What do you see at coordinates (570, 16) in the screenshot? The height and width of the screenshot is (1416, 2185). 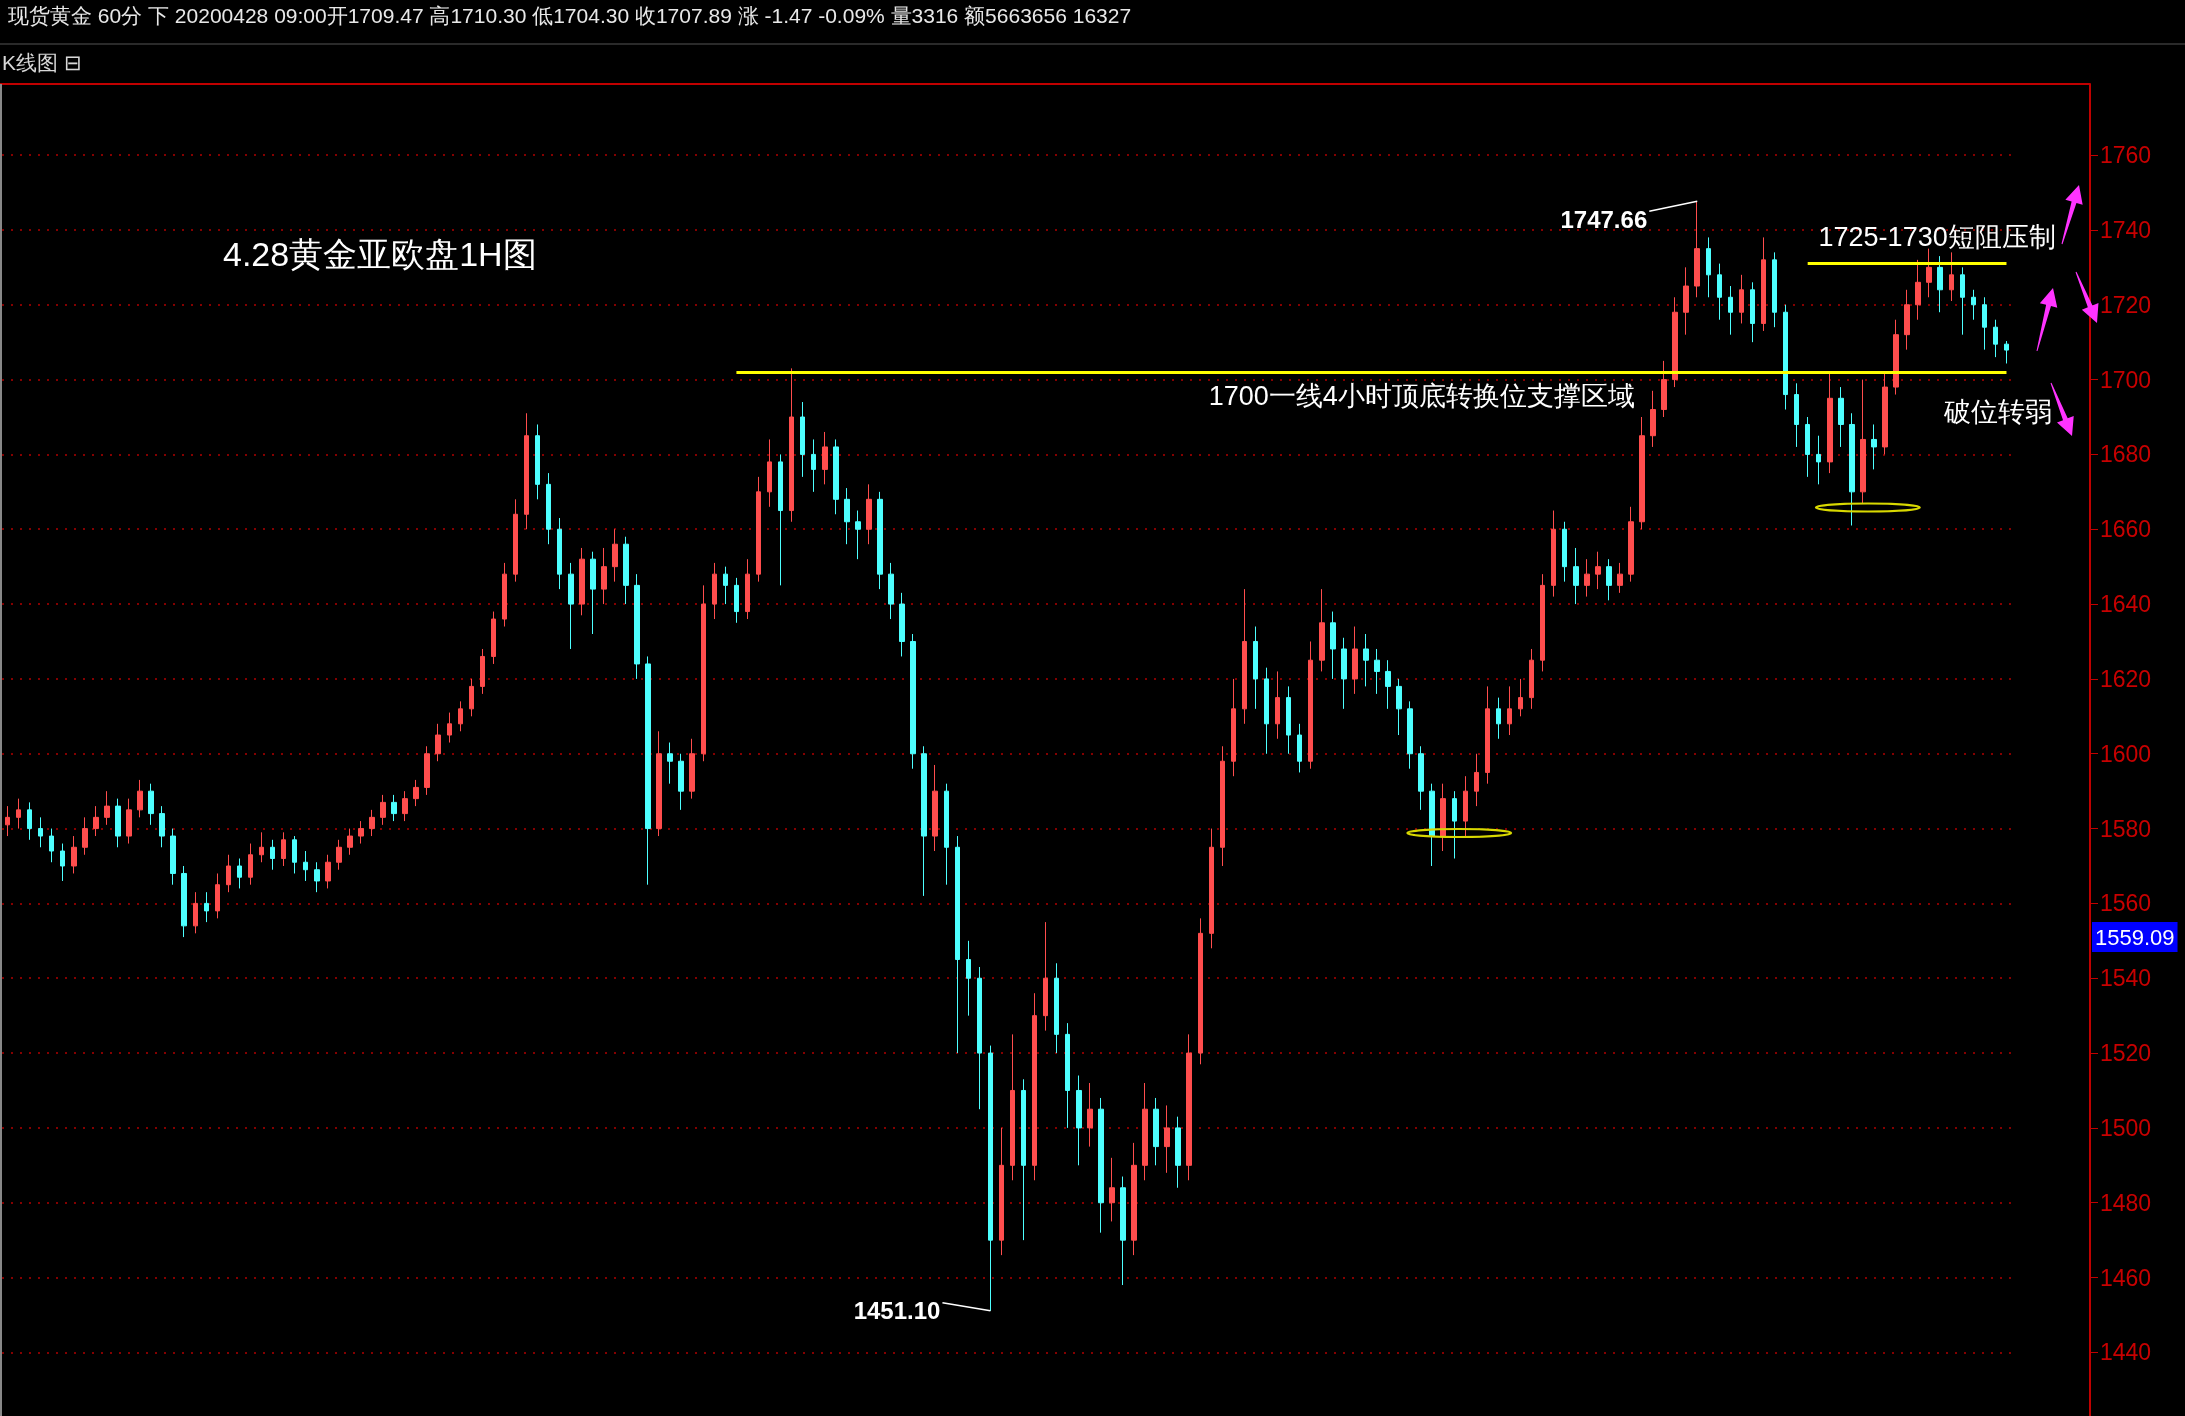 I see `text: 现货黄金 60分 下 20200428 09:00开1709.47 高1710.30 低1704.30 收1707.89 涨 -1.47 -0.09% 量3316 额5663656 16327` at bounding box center [570, 16].